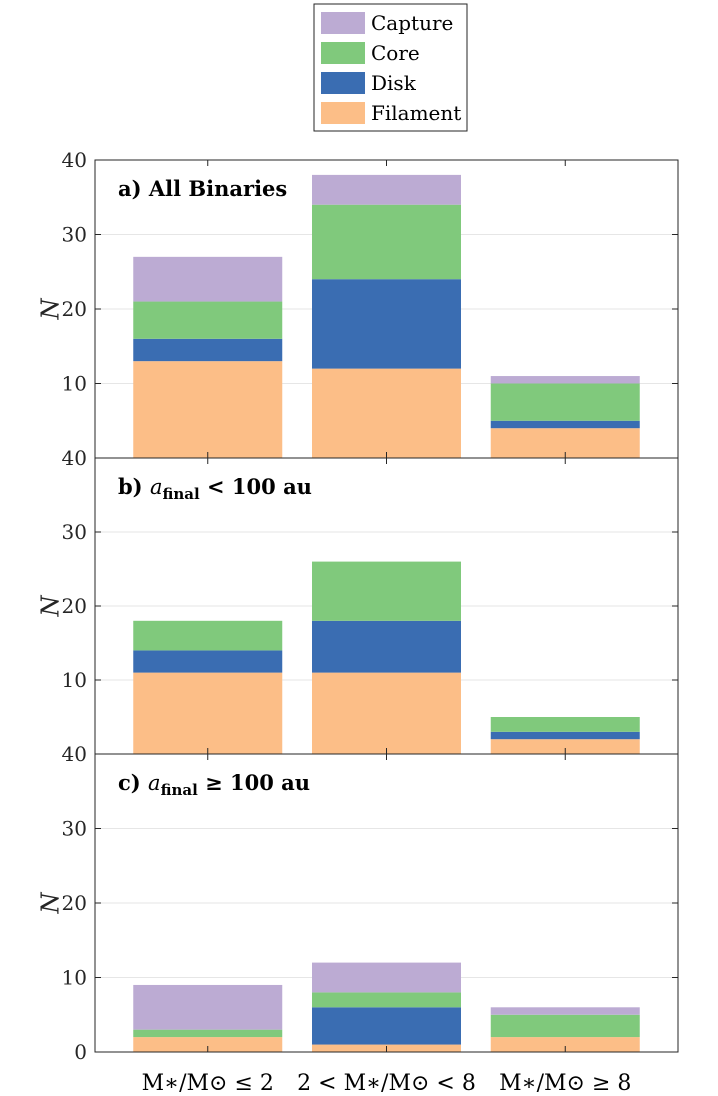 The height and width of the screenshot is (1096, 718). What do you see at coordinates (395, 53) in the screenshot?
I see `legend-label-core: Core` at bounding box center [395, 53].